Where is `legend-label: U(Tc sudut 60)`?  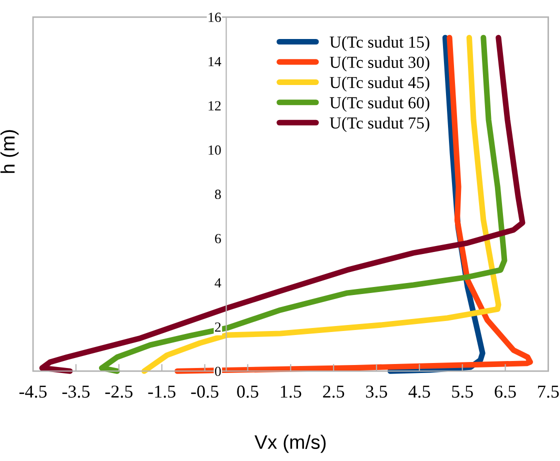 legend-label: U(Tc sudut 60) is located at coordinates (380, 104).